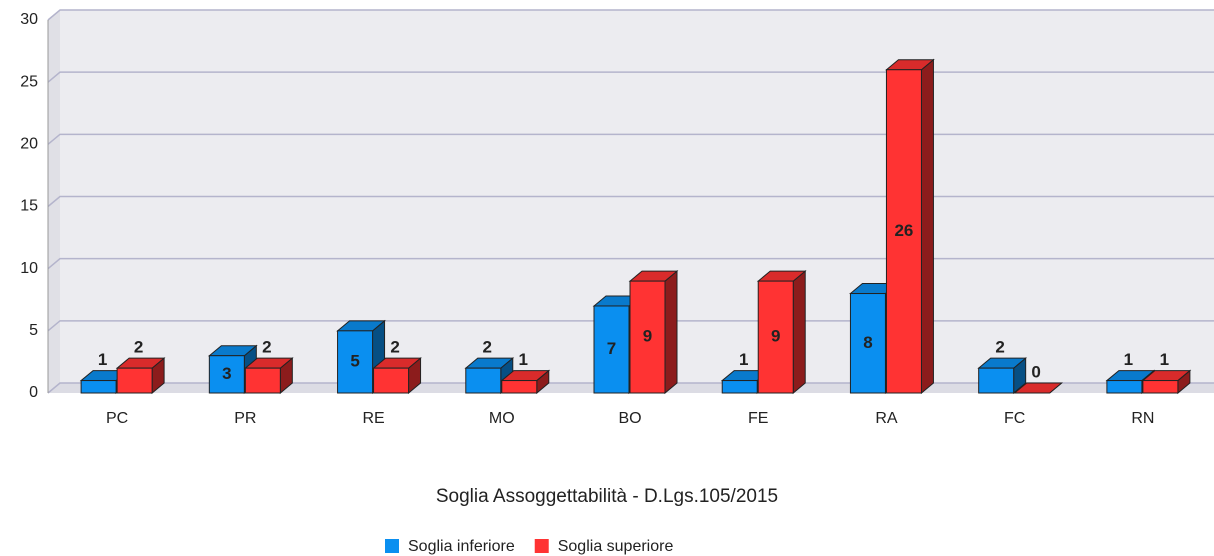  Describe the element at coordinates (33, 330) in the screenshot. I see `y-tick-label: 5` at that location.